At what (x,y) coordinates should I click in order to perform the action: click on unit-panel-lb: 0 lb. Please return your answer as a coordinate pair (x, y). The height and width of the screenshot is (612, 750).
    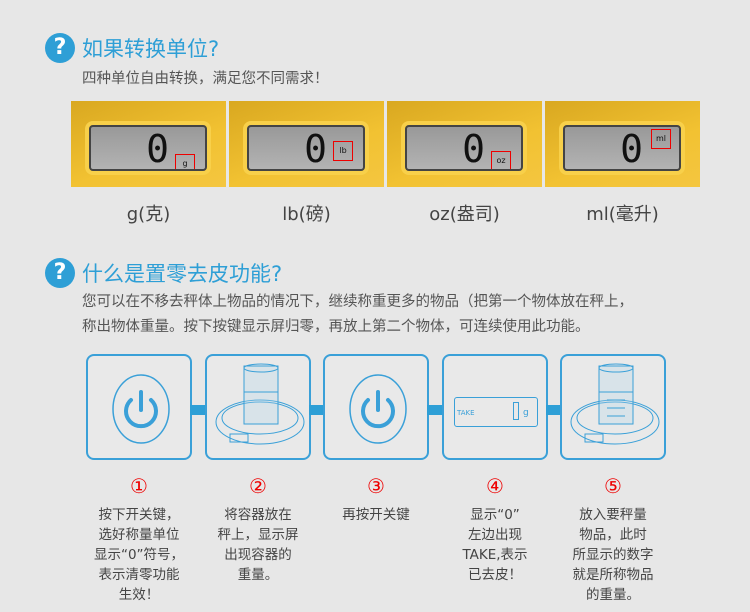
    Looking at the image, I should click on (306, 144).